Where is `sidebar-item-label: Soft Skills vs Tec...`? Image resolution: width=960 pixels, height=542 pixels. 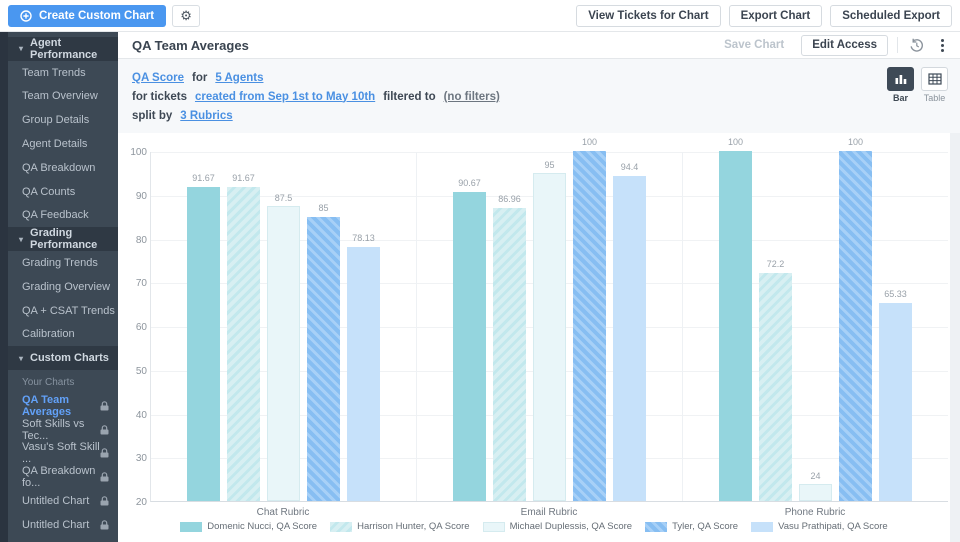
sidebar-item-label: Soft Skills vs Tec... is located at coordinates (53, 429).